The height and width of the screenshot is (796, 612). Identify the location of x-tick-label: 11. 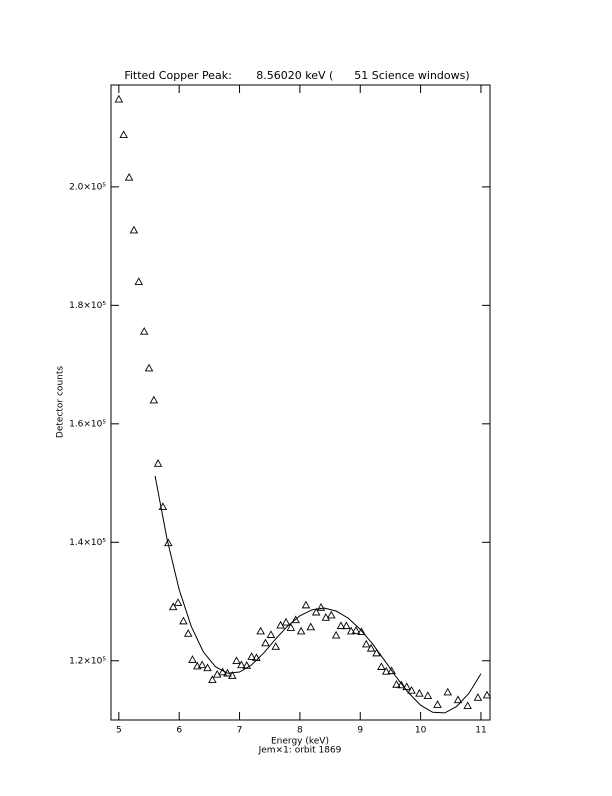
(480, 731).